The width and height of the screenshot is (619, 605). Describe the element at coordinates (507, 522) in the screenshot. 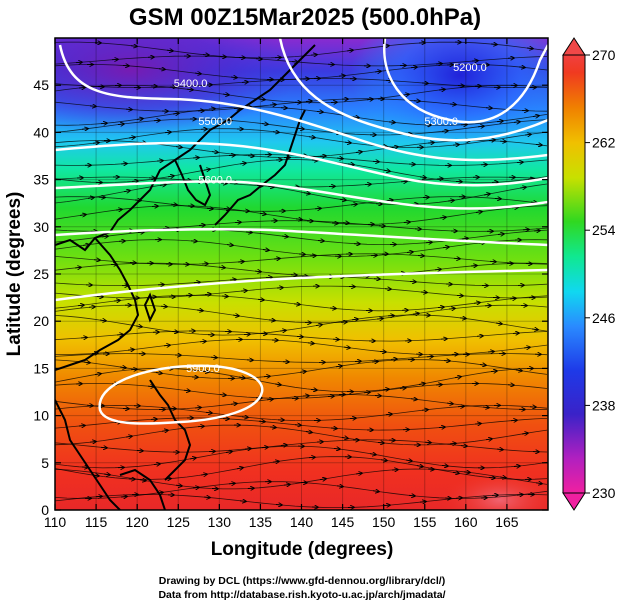

I see `x-tick-label: 165` at that location.